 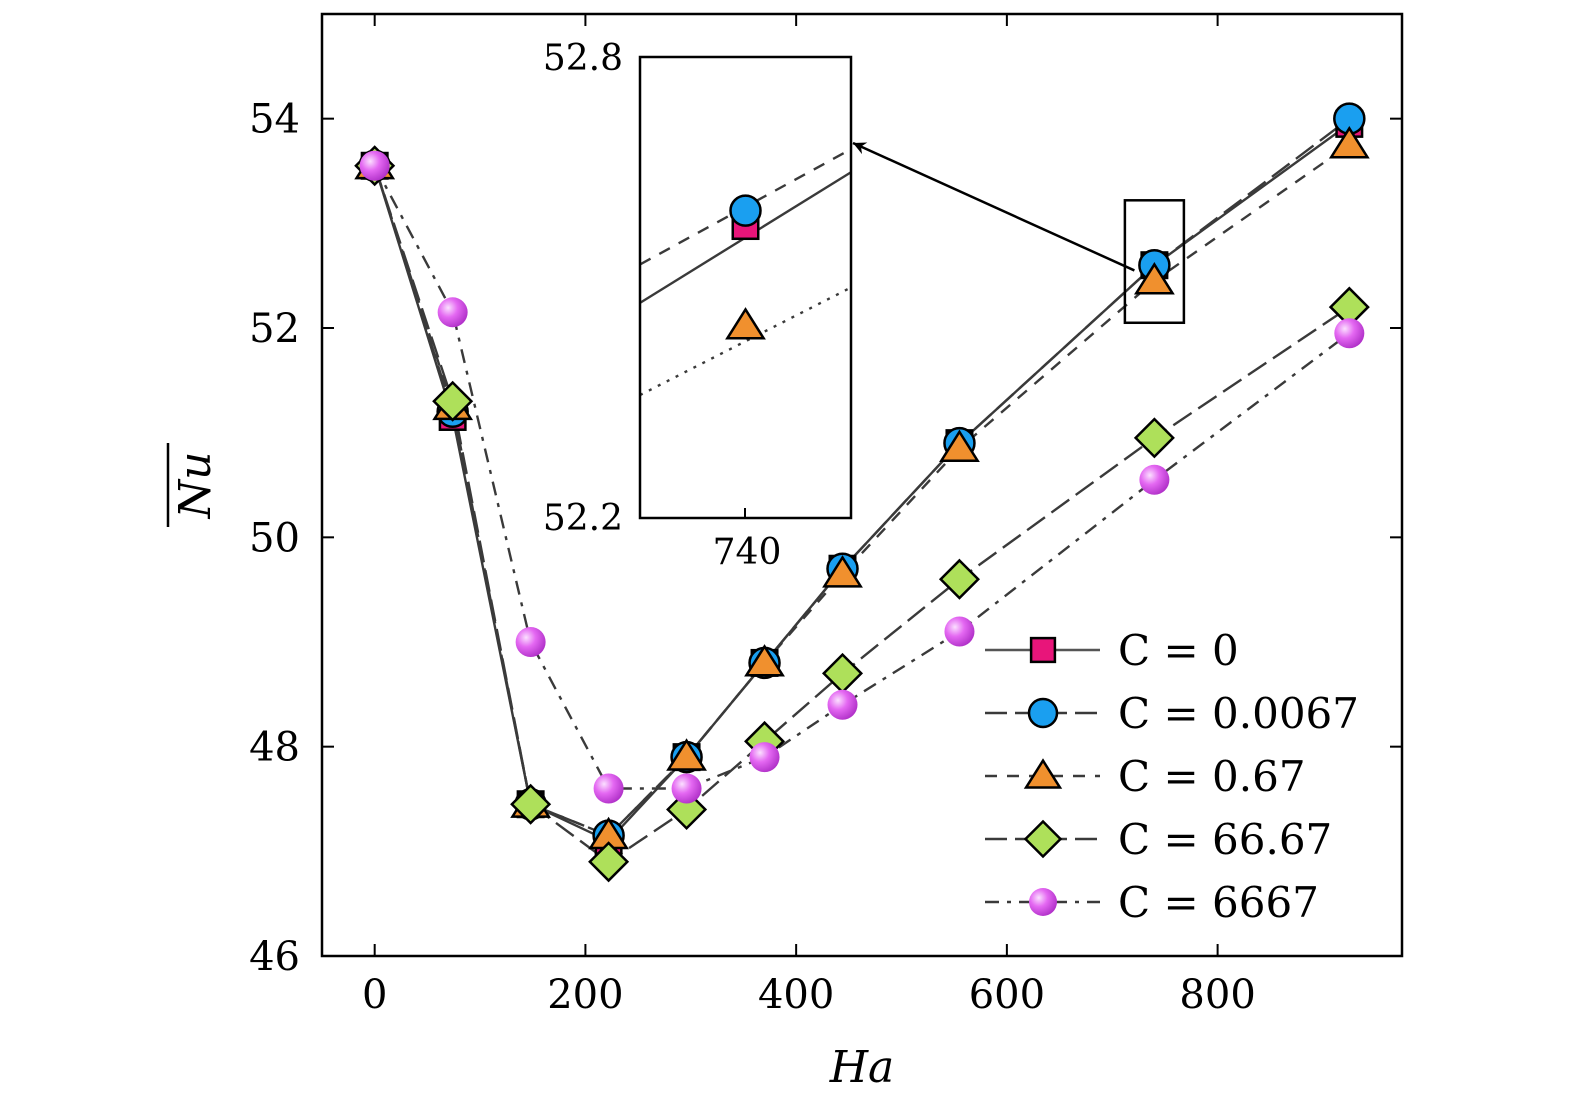 I want to click on legend-item: C = 0, so click(x=1112, y=650).